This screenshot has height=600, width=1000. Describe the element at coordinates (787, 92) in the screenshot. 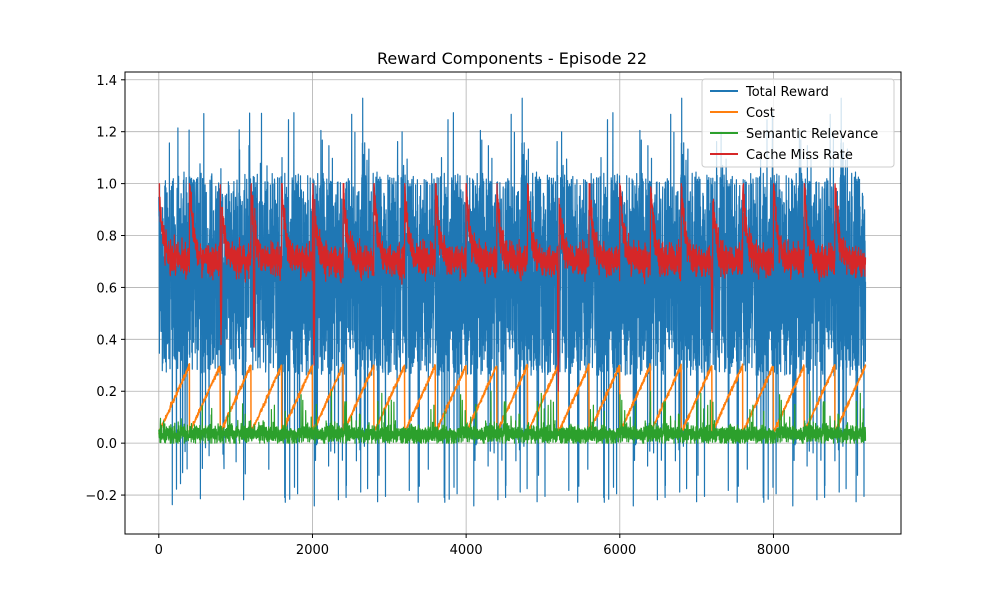

I see `legend-label: Total Reward` at that location.